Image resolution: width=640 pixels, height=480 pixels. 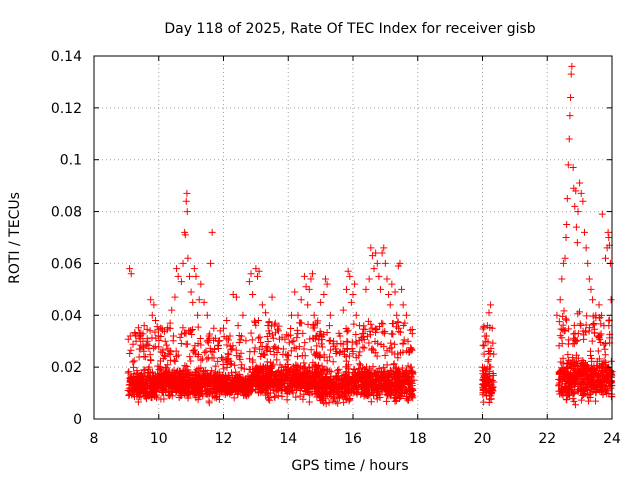 I want to click on x-tick-labels: 8 10 12 14 16 18 20 22 24, so click(x=355, y=439).